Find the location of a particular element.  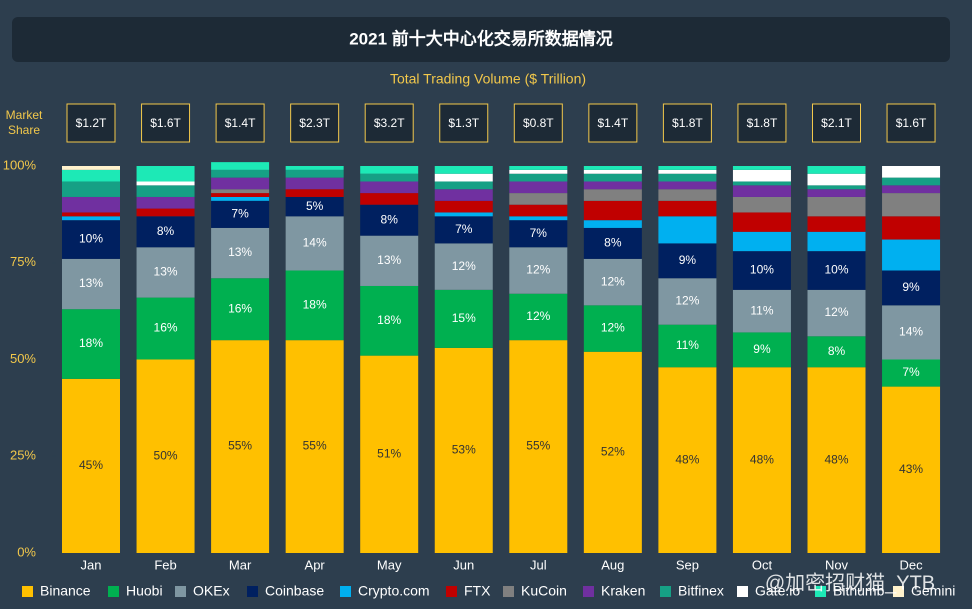

volume-label: $1.4T is located at coordinates (613, 123).